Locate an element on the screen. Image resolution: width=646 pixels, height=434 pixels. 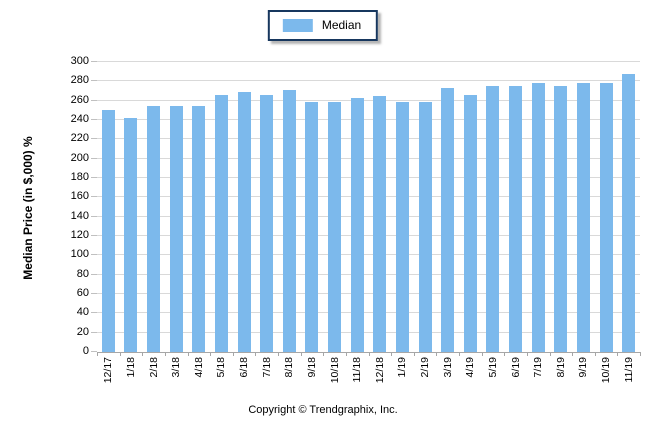
x-axis-label: 5/18 is located at coordinates (221, 367).